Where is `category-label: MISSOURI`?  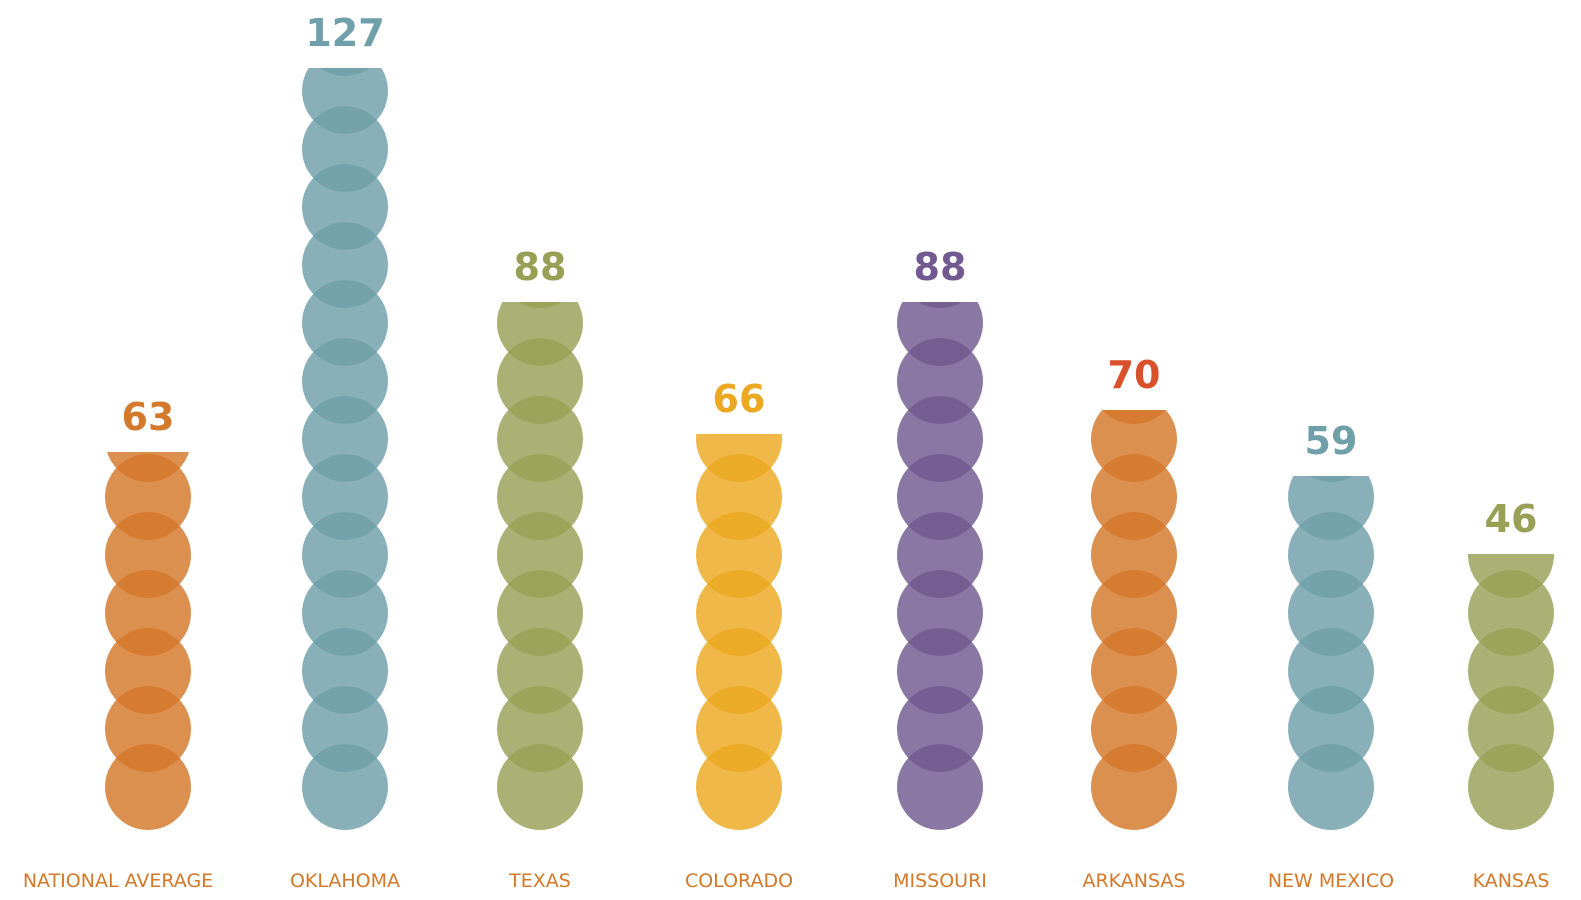
category-label: MISSOURI is located at coordinates (940, 881).